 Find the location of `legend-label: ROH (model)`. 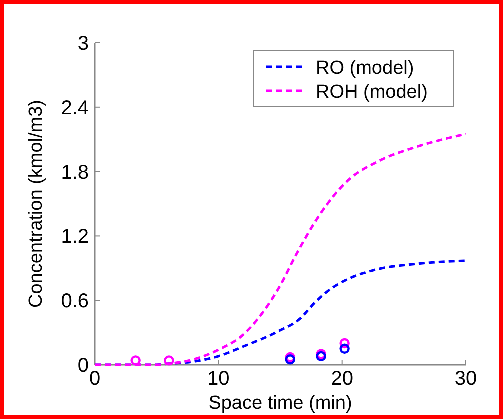

legend-label: ROH (model) is located at coordinates (372, 92).